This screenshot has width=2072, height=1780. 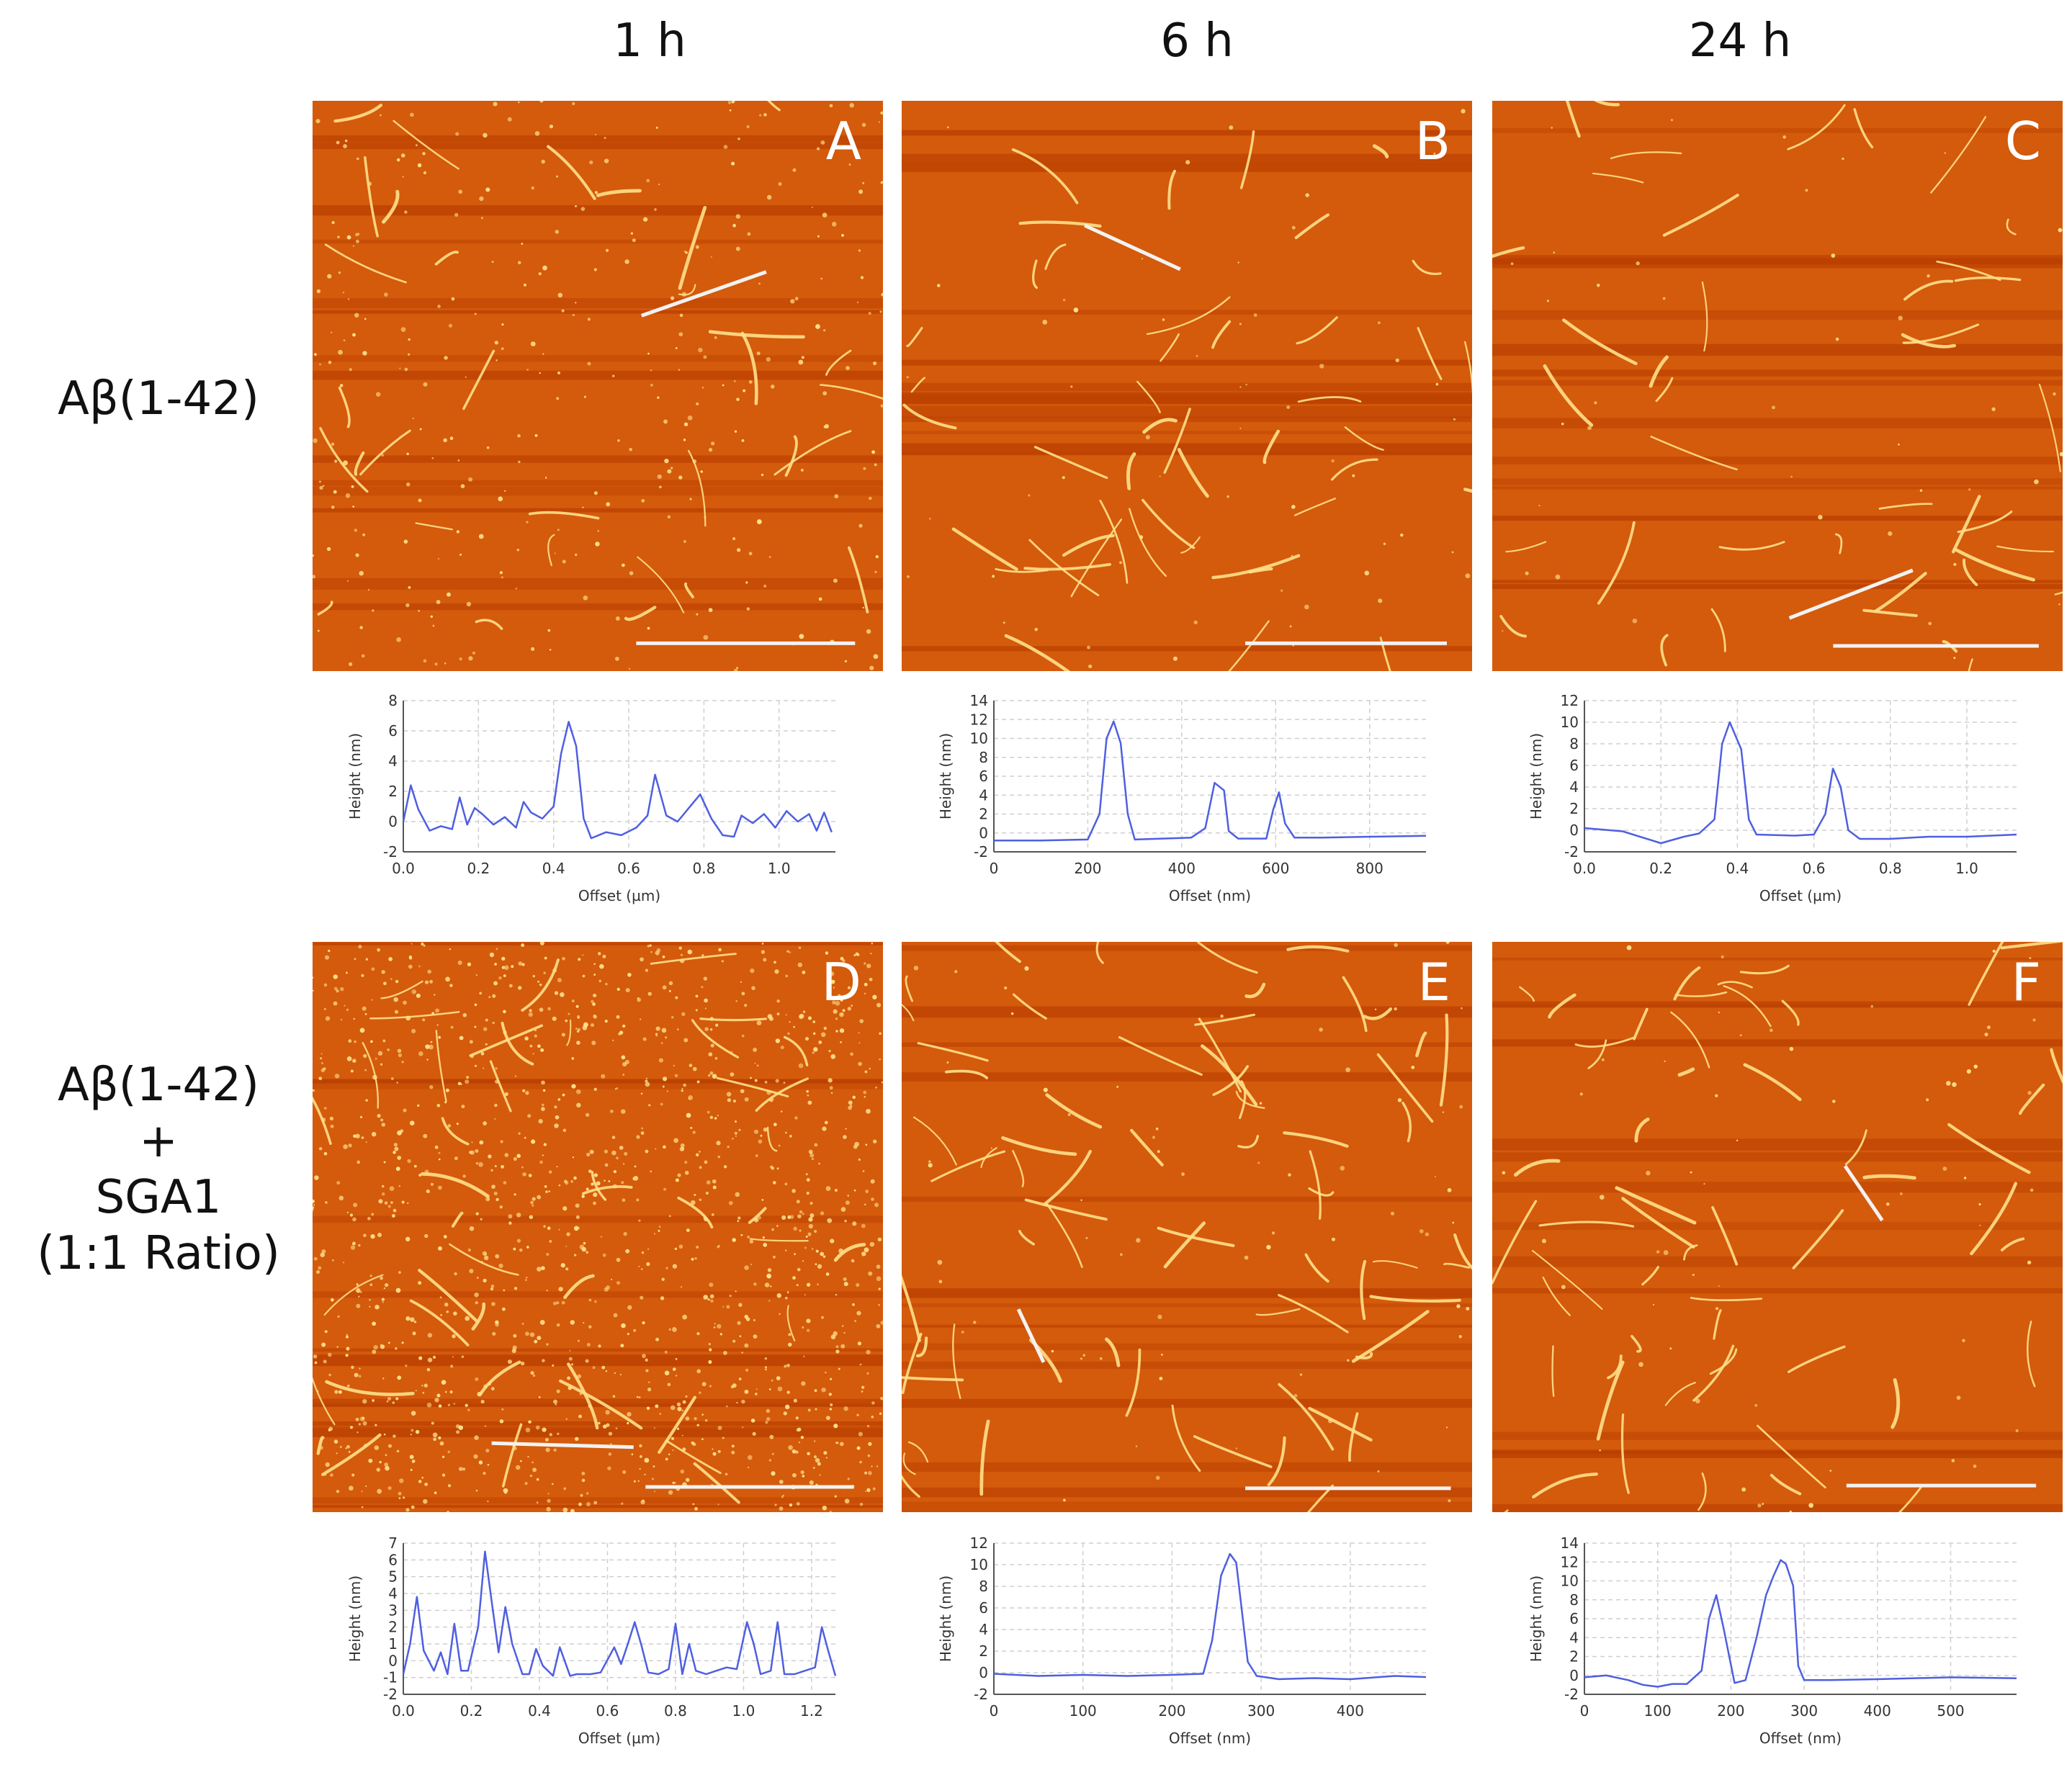 What do you see at coordinates (393, 1560) in the screenshot?
I see `y-tick-label: 6` at bounding box center [393, 1560].